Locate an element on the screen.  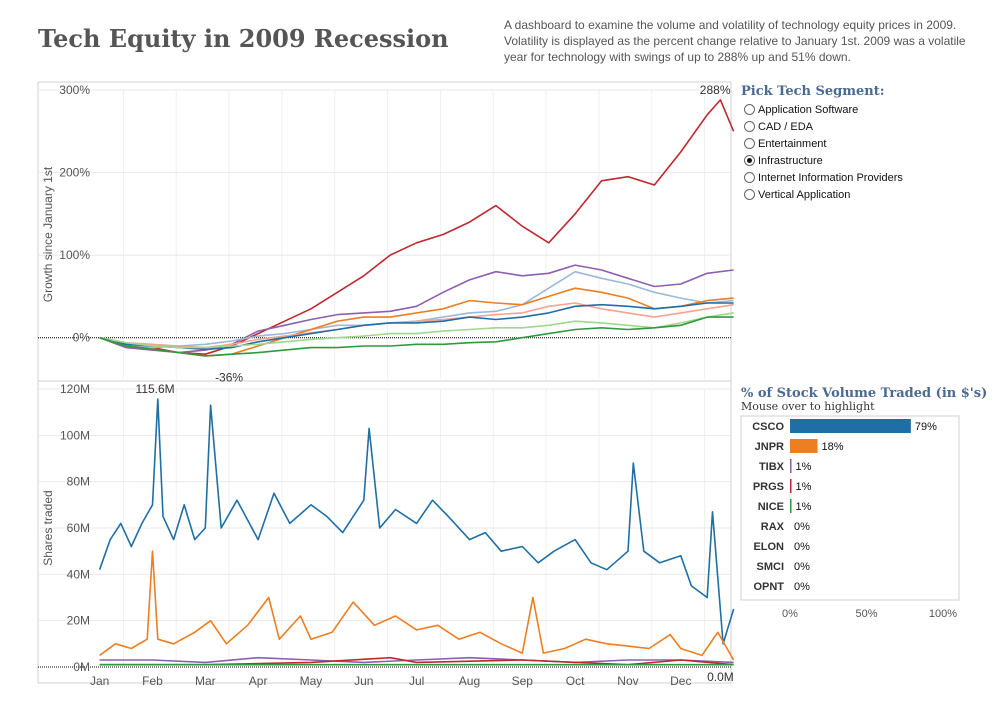
x-tick-label: Feb is located at coordinates (152, 681).